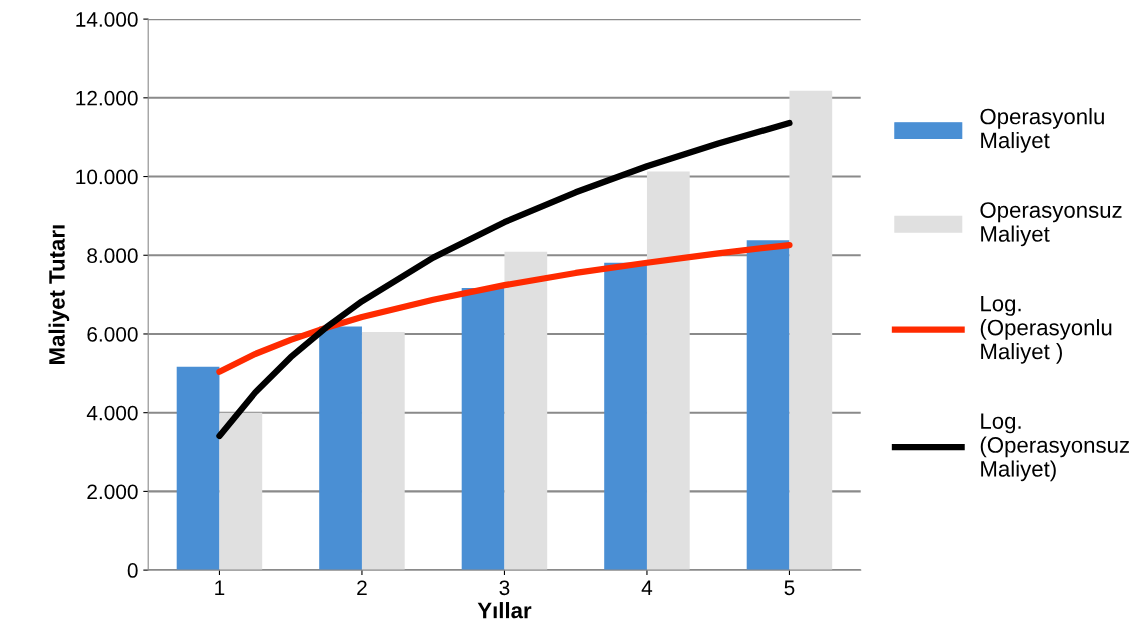  Describe the element at coordinates (107, 19) in the screenshot. I see `y-tick-label: 14.000` at that location.